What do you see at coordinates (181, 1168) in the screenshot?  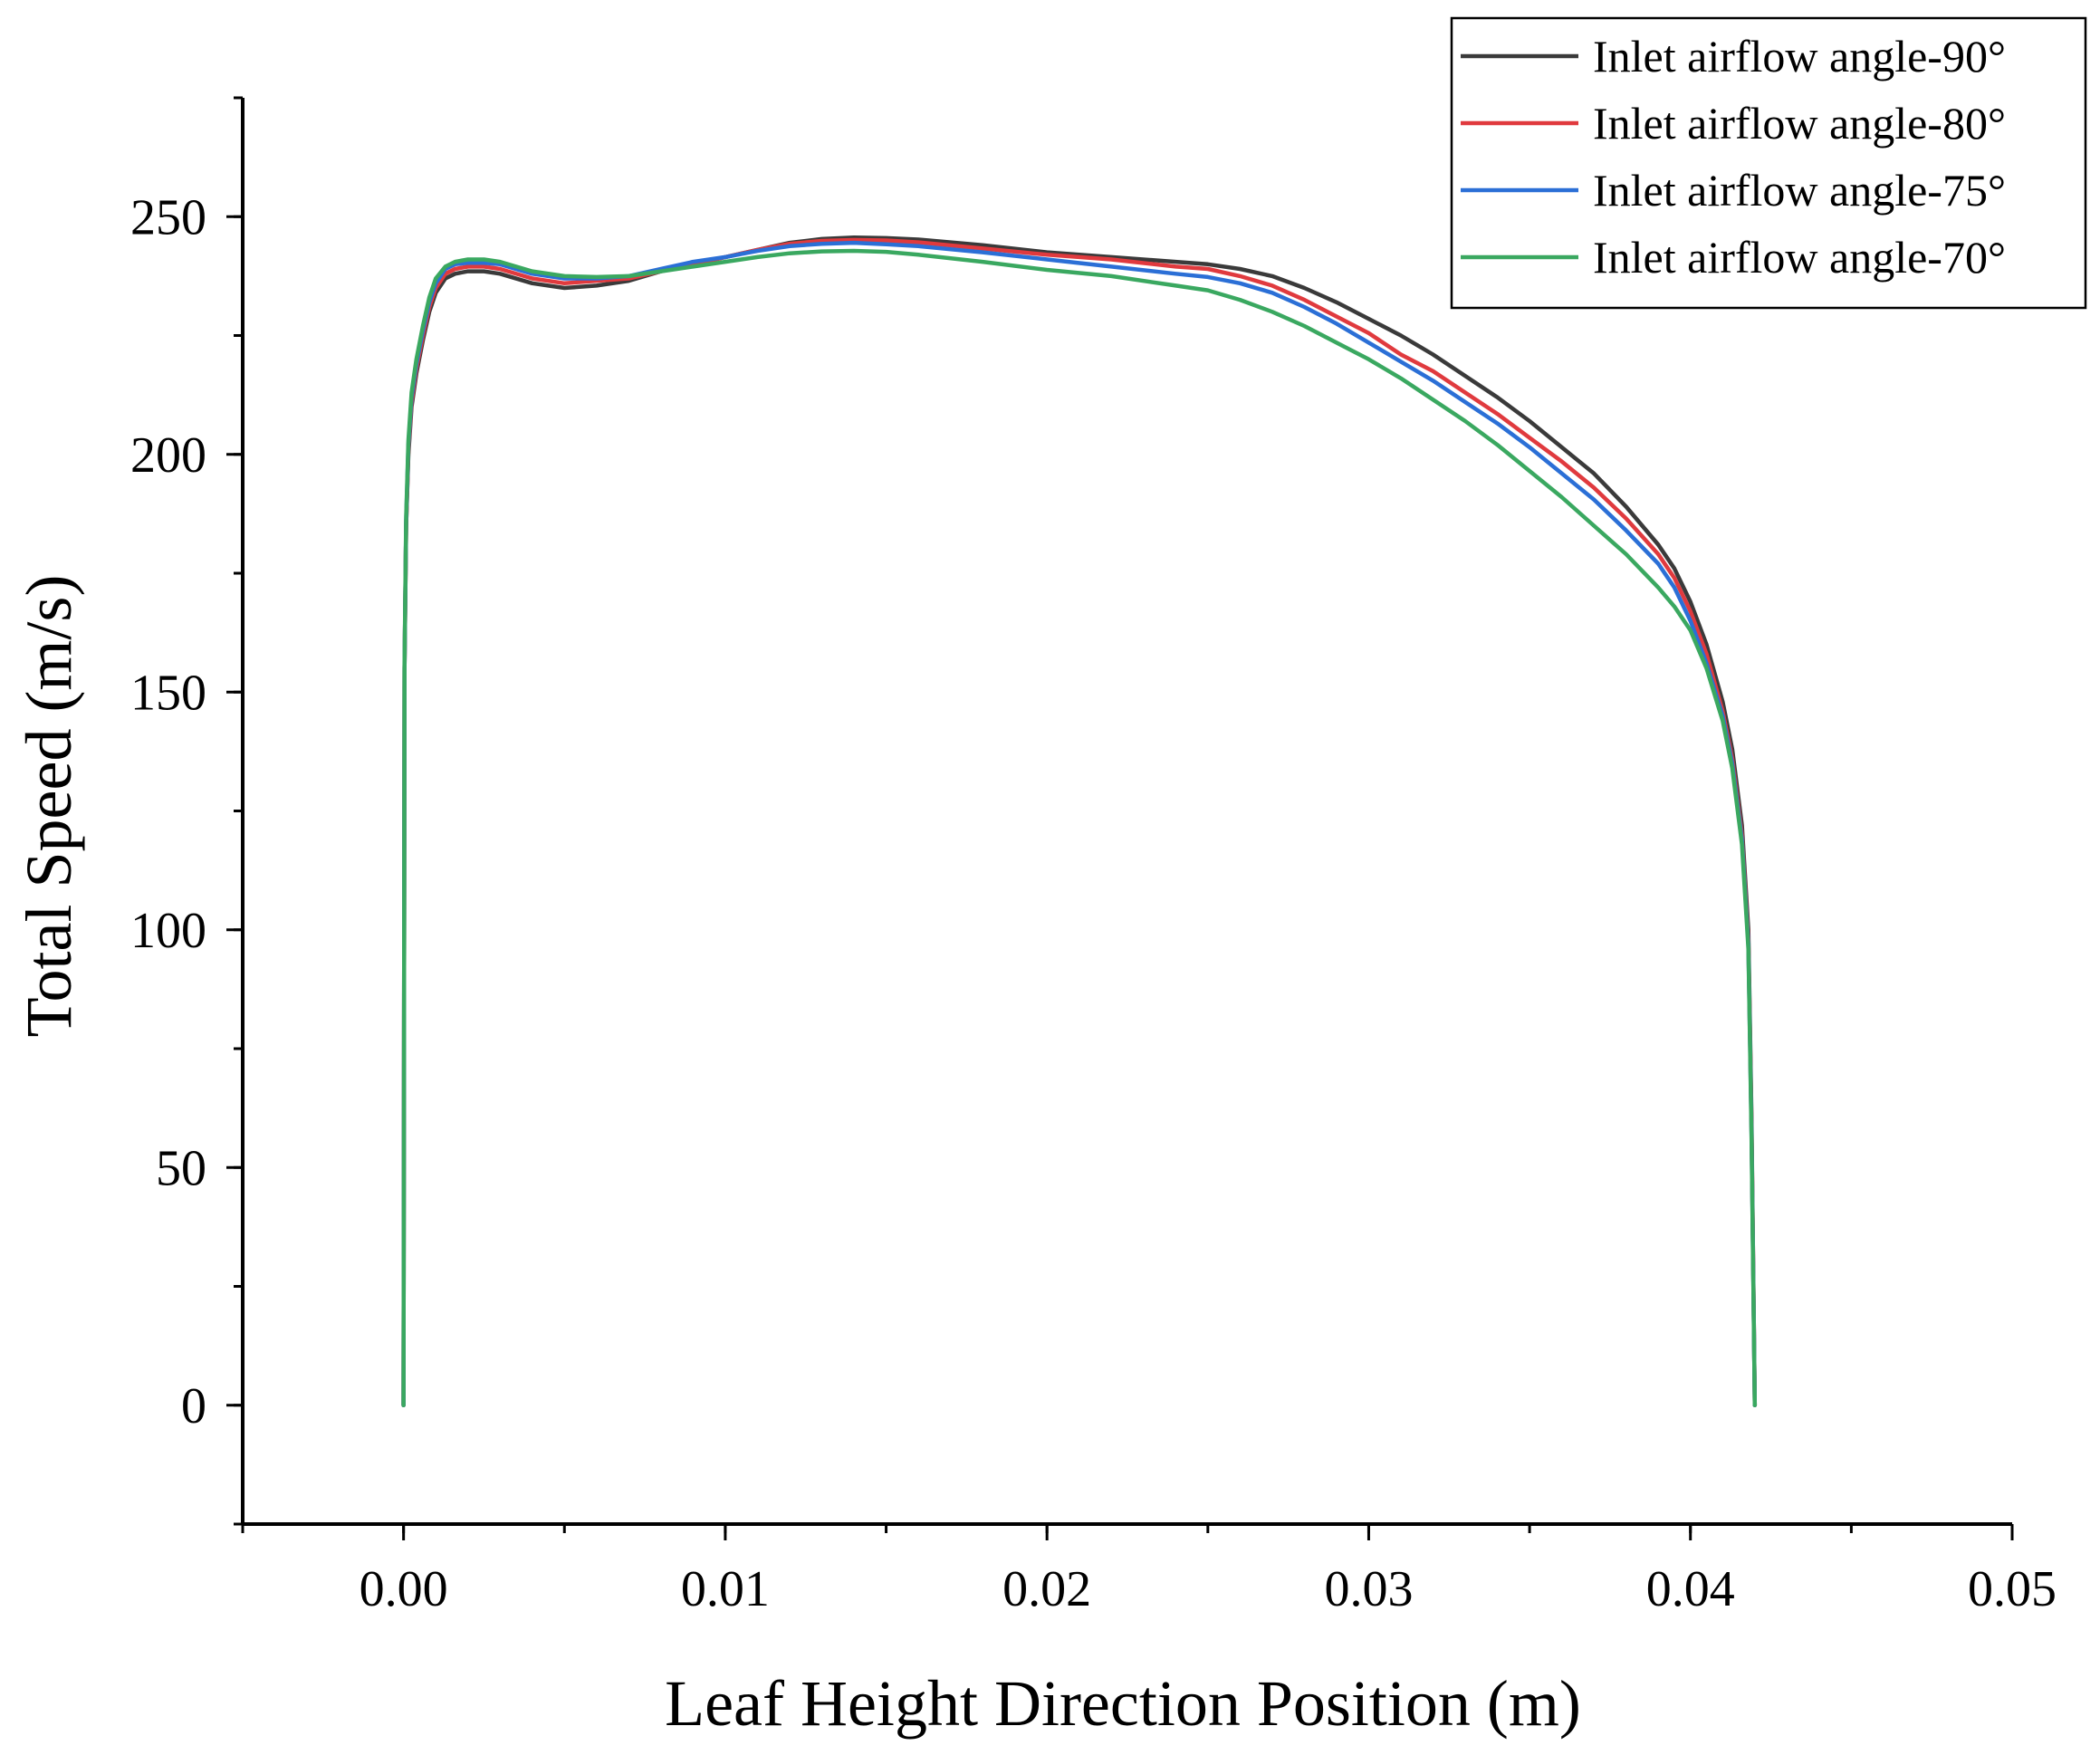 I see `y-tick-label: 50` at bounding box center [181, 1168].